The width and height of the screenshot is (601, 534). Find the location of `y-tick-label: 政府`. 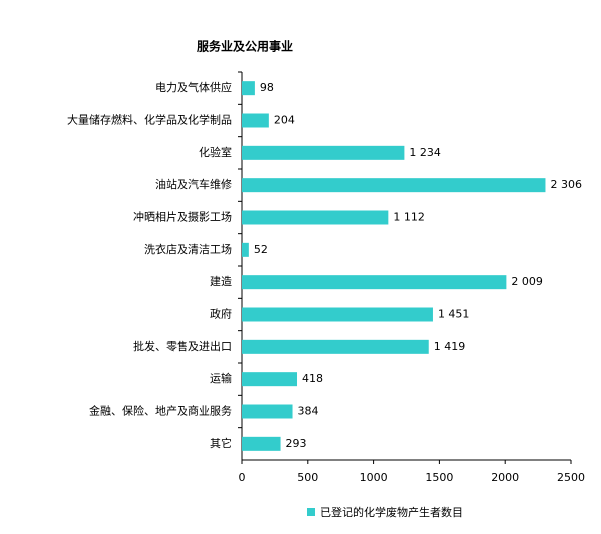

y-tick-label: 政府 is located at coordinates (221, 314).